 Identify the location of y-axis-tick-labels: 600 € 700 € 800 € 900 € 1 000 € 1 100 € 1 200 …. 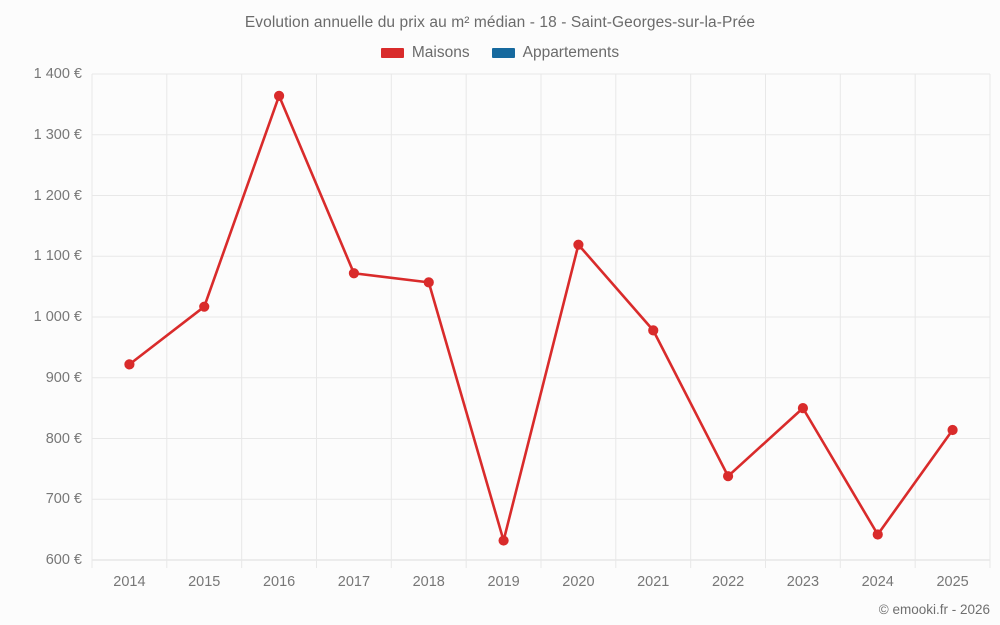
(41, 312).